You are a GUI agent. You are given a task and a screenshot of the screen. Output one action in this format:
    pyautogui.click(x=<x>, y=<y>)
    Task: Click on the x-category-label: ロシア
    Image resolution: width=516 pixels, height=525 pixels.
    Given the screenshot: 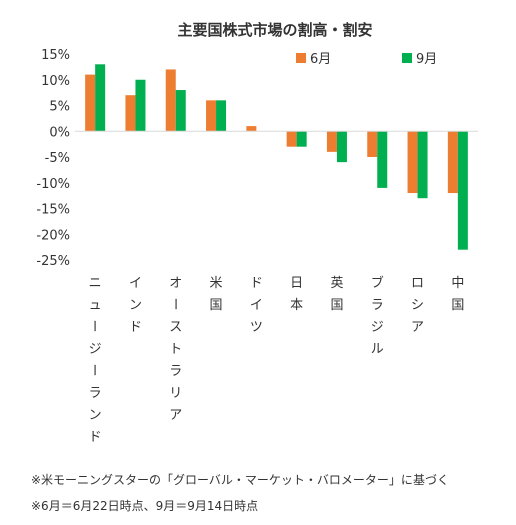 What is the action you would take?
    pyautogui.click(x=417, y=305)
    